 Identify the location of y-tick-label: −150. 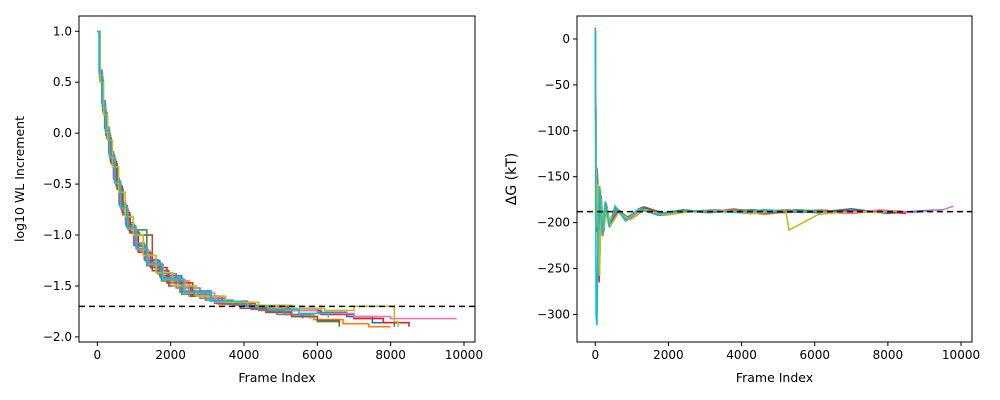
(553, 177).